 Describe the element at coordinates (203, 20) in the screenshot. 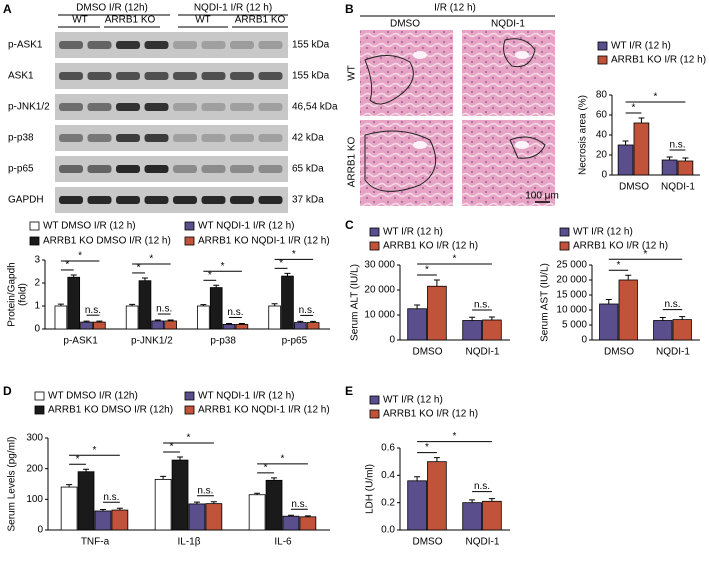

I see `blot-genotype: WT` at that location.